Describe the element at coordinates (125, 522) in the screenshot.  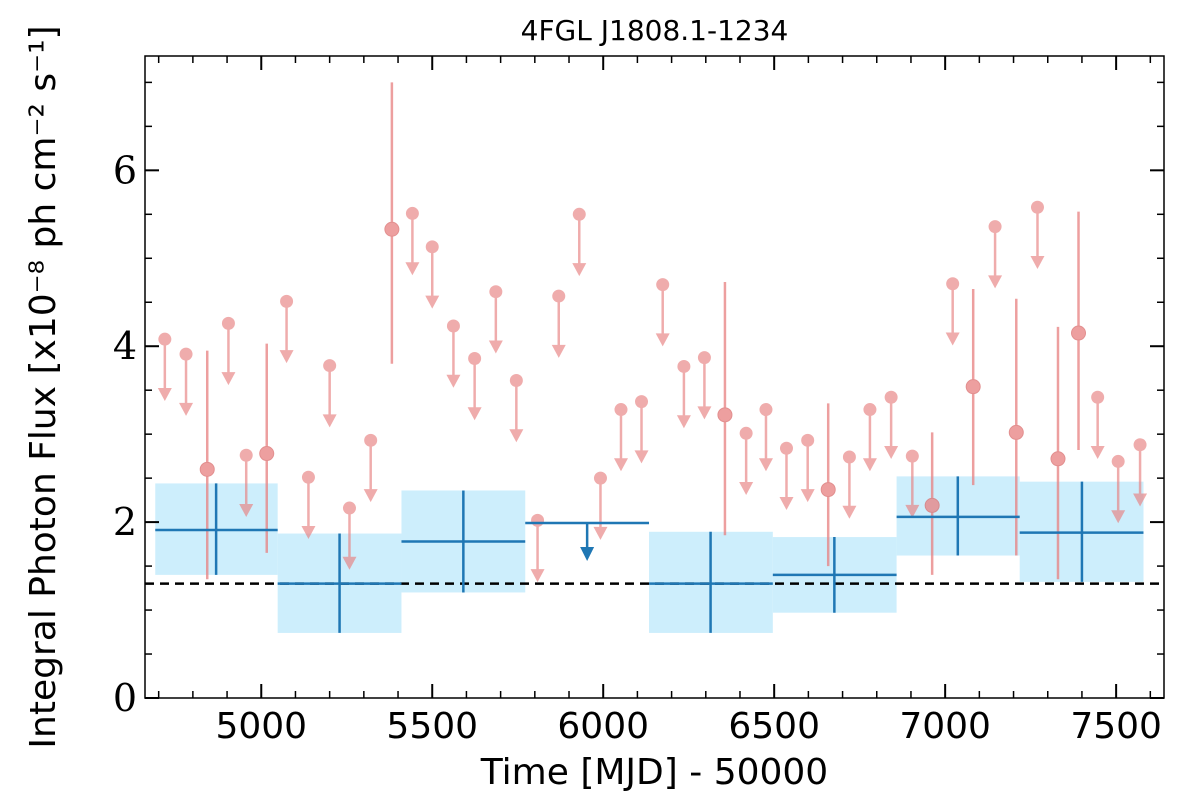
I see `y-tick-label: 2` at that location.